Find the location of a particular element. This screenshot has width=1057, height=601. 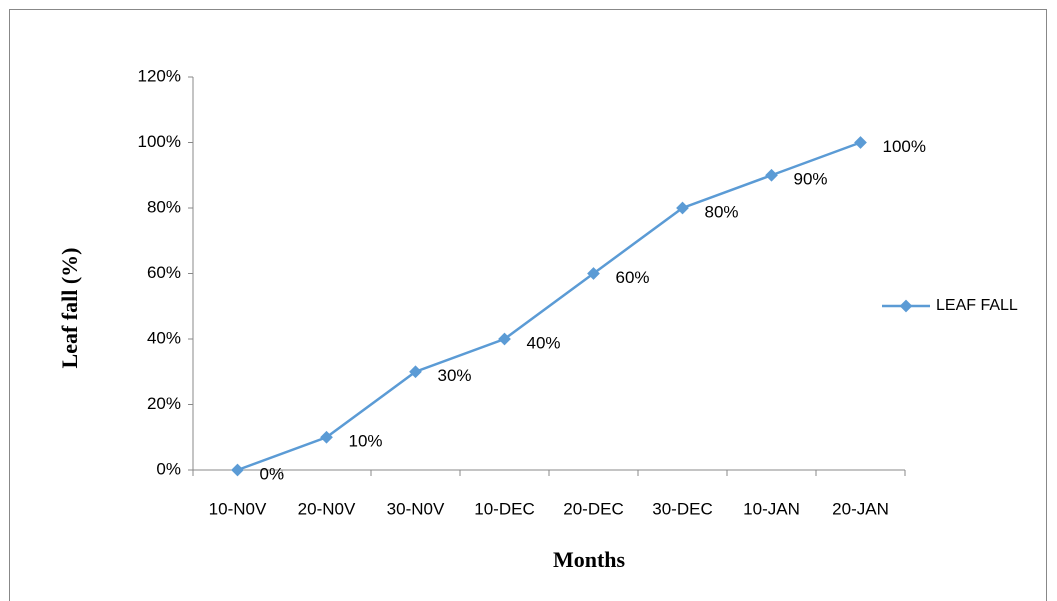

x-tick-label: 20-JAN is located at coordinates (860, 508).